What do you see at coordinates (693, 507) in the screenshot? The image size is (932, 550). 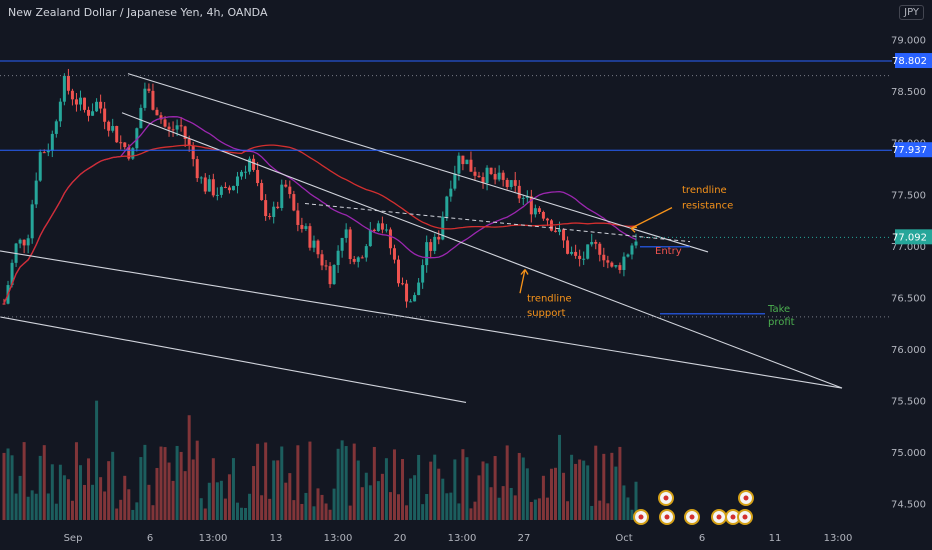 I see `event-markers` at bounding box center [693, 507].